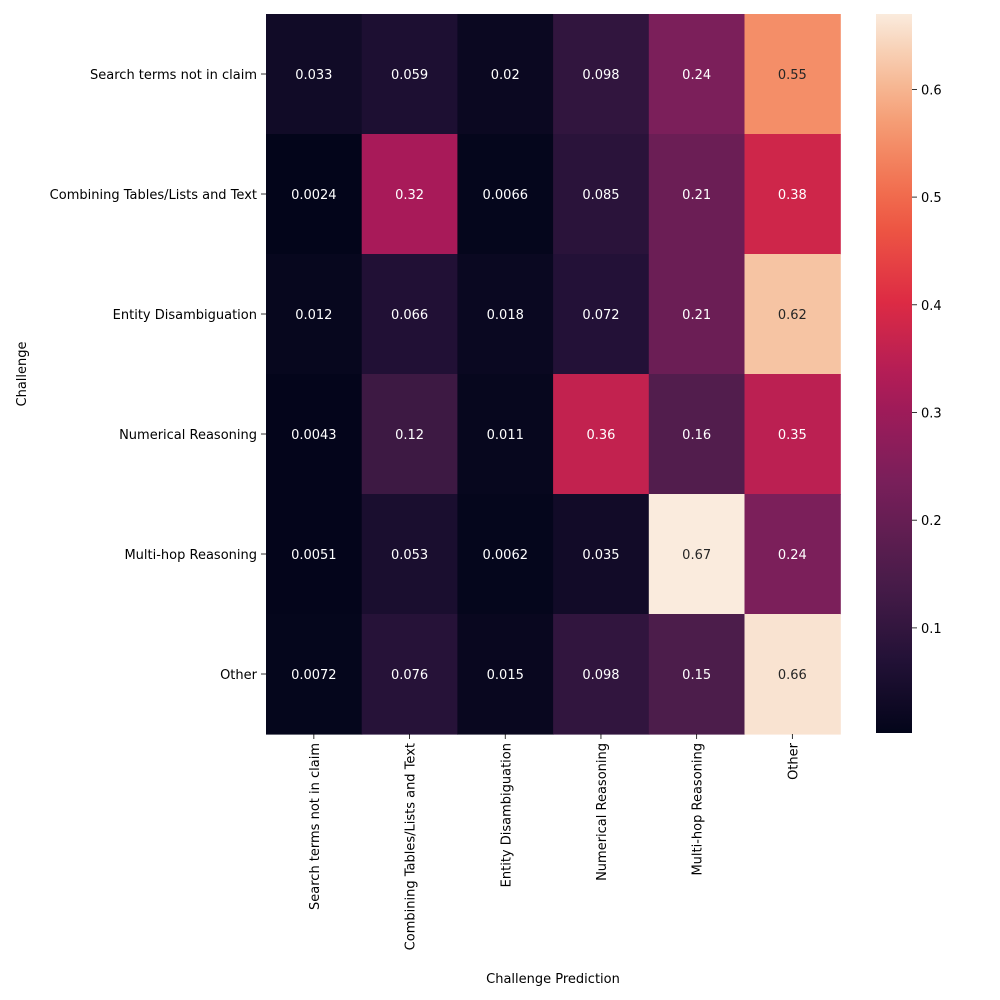 The image size is (1000, 1000). I want to click on cell-value-label: 0.15, so click(696, 675).